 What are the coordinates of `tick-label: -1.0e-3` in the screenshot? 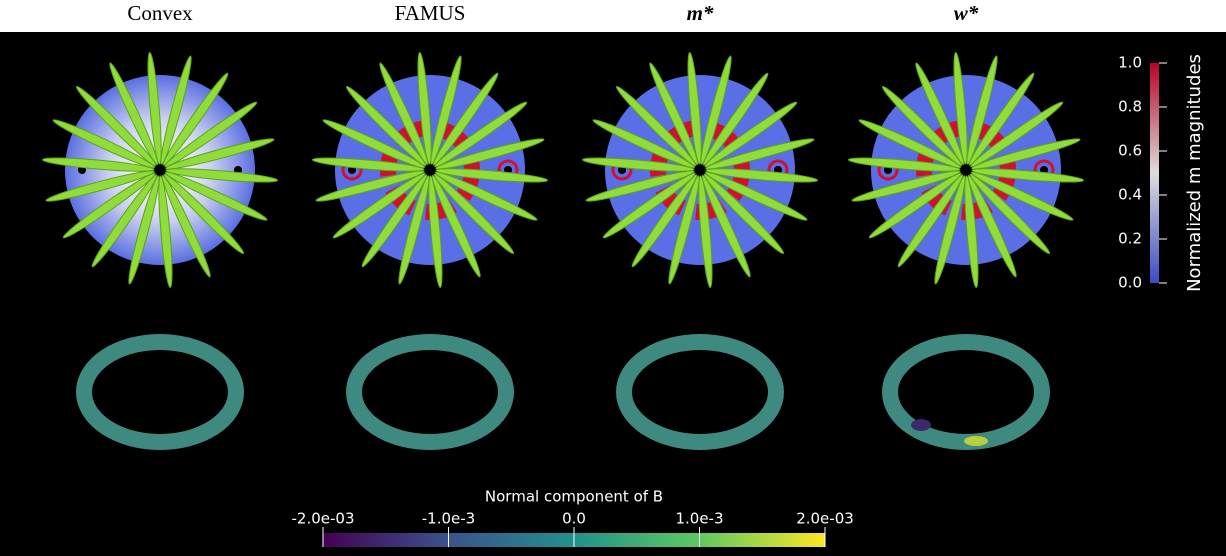 It's located at (448, 519).